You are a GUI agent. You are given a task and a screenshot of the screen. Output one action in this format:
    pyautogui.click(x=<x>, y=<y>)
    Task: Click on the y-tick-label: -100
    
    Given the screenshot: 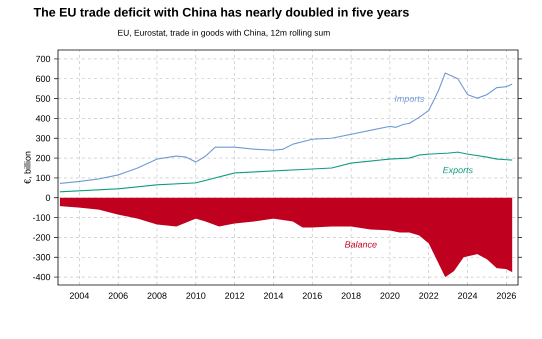 What is the action you would take?
    pyautogui.click(x=41, y=217)
    